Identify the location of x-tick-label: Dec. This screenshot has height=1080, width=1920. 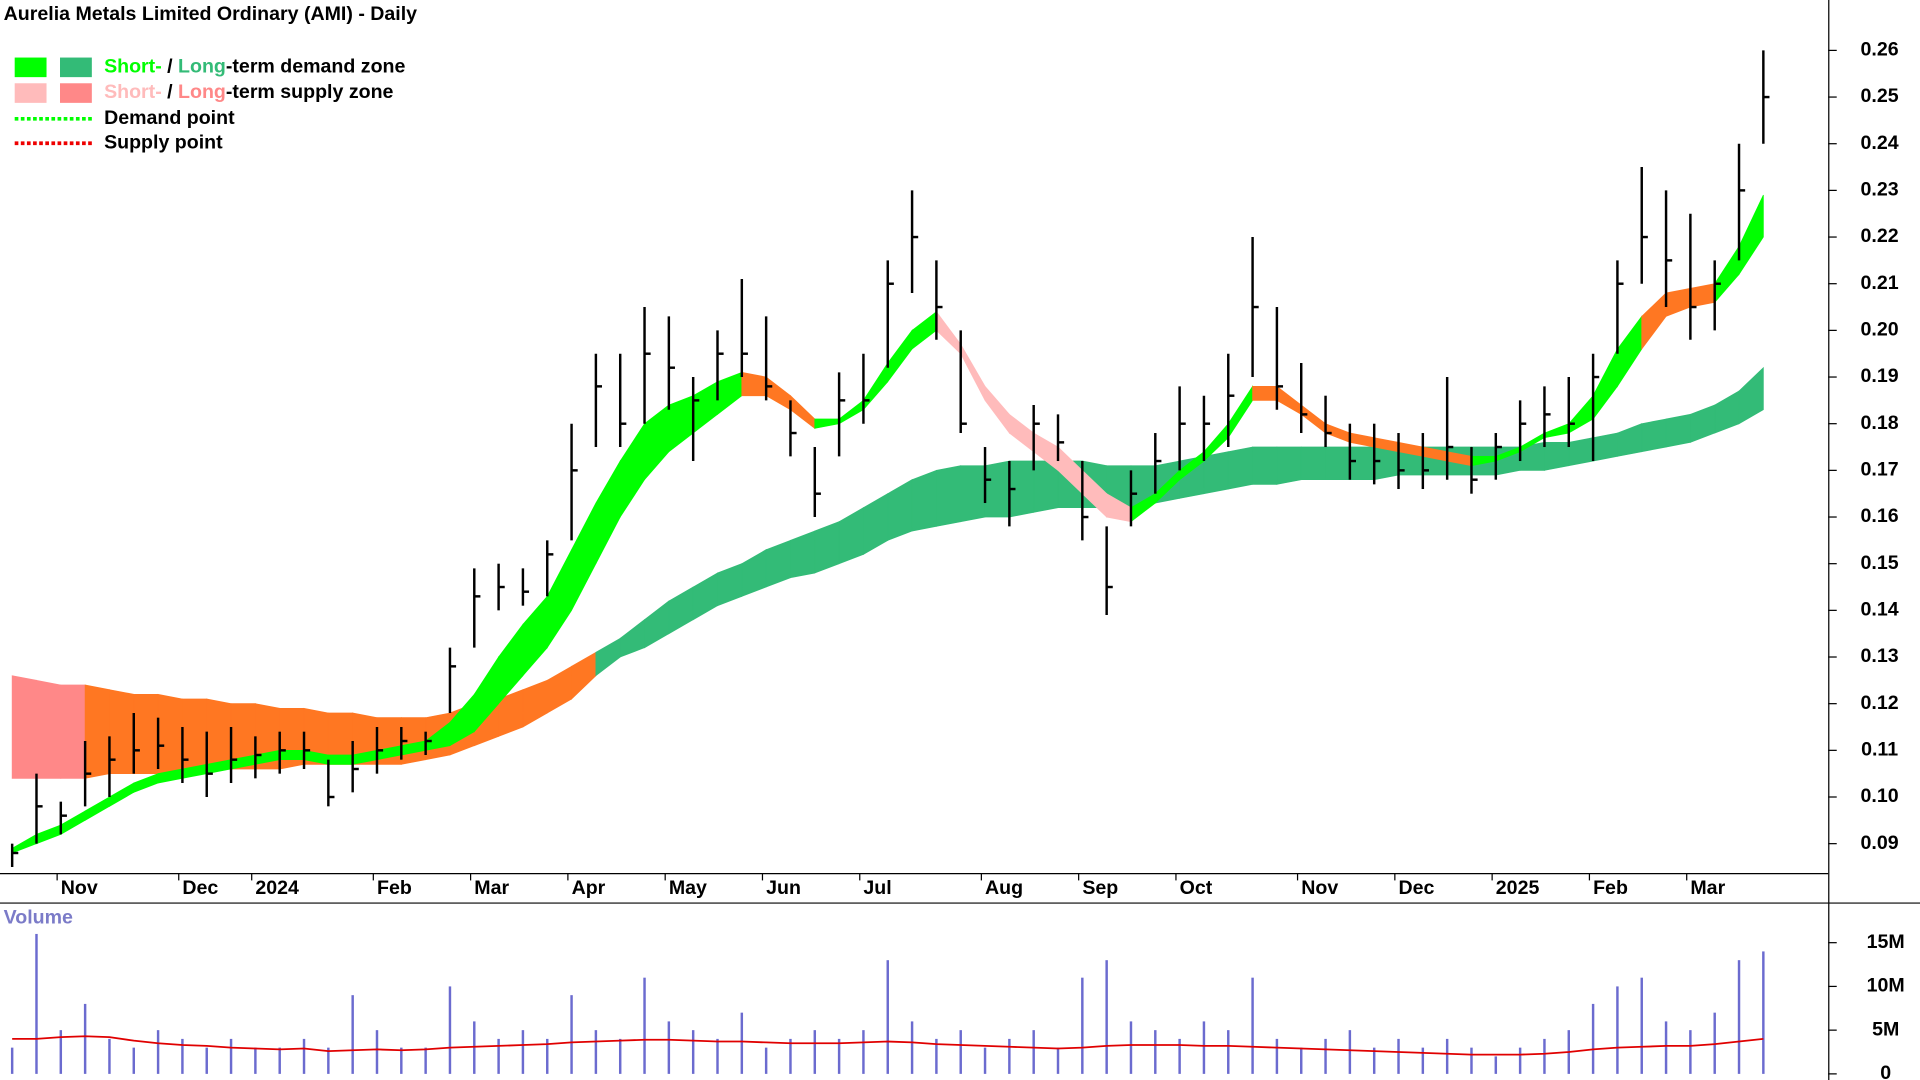
(200, 888).